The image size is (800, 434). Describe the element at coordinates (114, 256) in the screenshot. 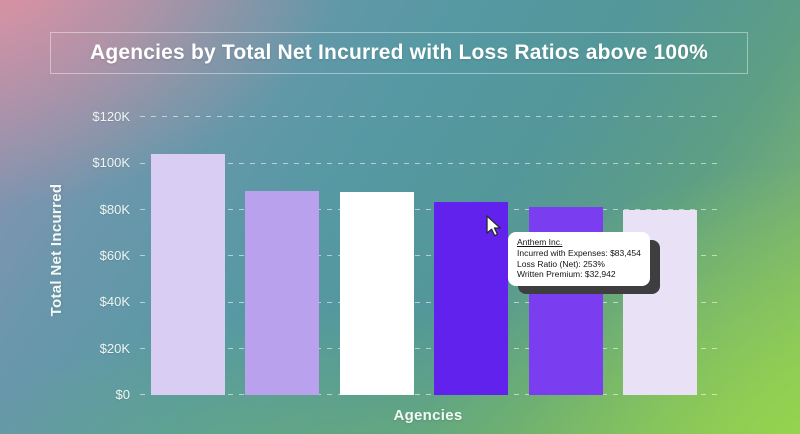

I see `y-tick-label: $60K` at that location.